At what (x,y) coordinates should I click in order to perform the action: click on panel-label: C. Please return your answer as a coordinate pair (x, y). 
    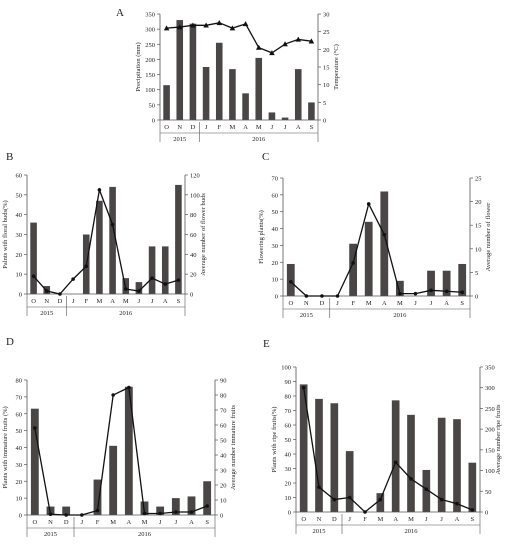
    Looking at the image, I should click on (265, 157).